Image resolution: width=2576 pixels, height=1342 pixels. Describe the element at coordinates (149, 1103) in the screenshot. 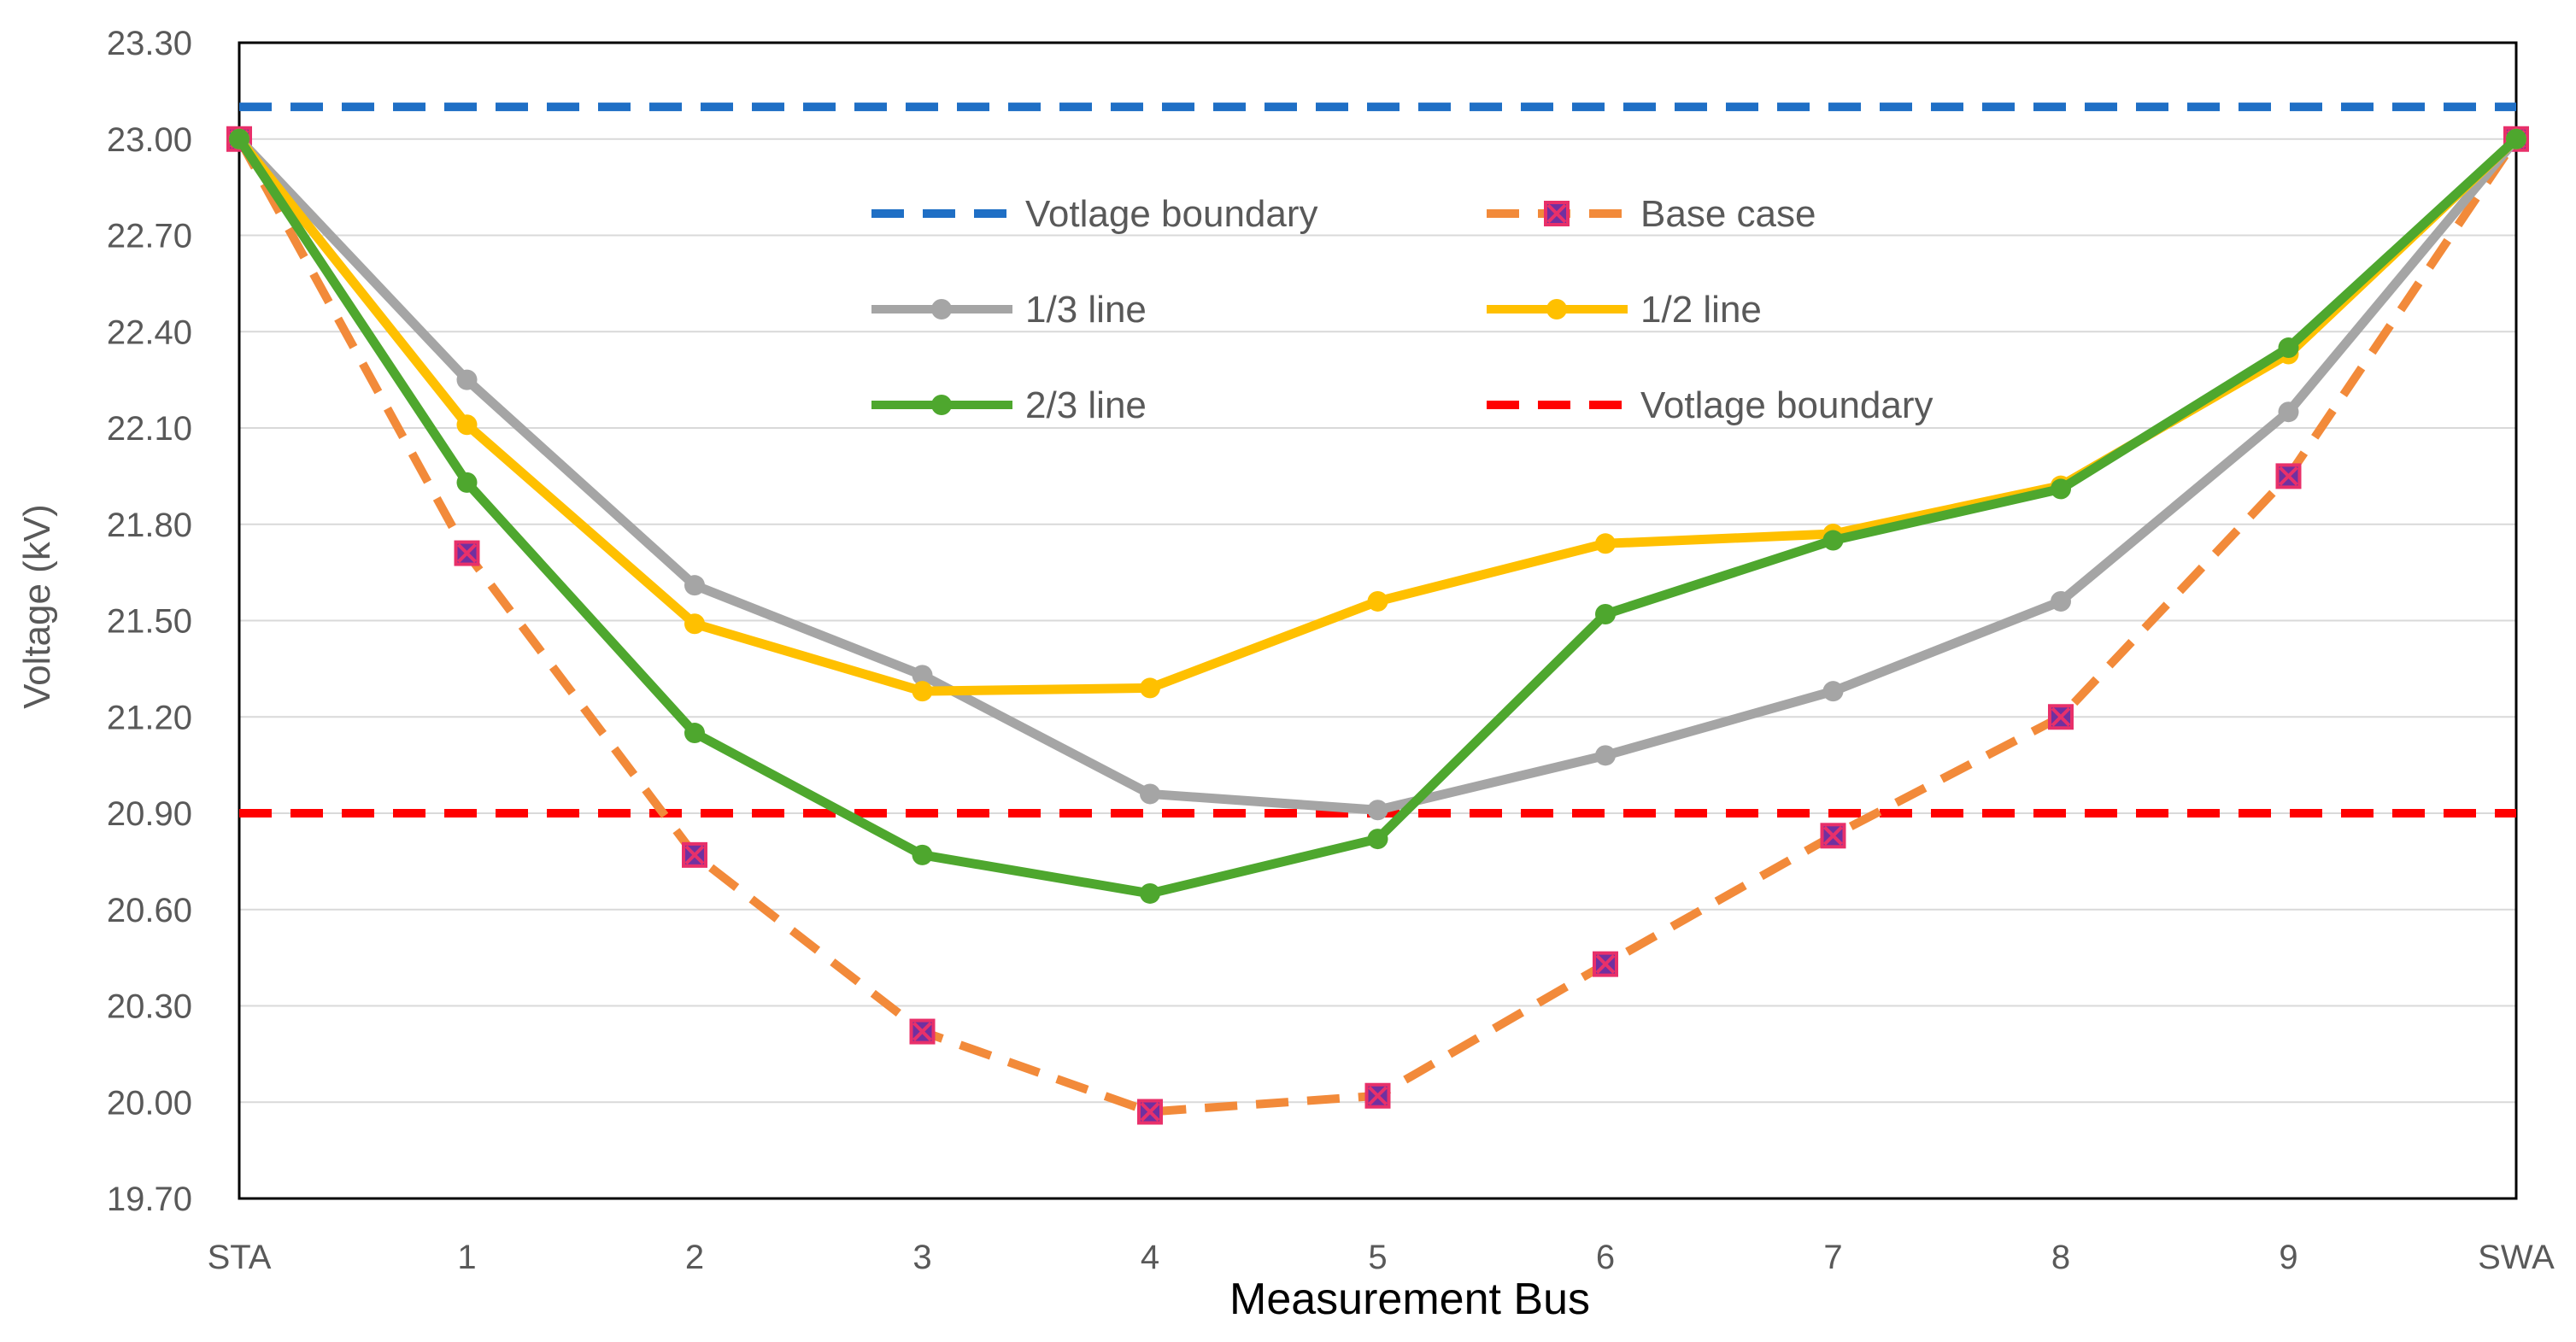

I see `y-tick-label: 20.00` at that location.